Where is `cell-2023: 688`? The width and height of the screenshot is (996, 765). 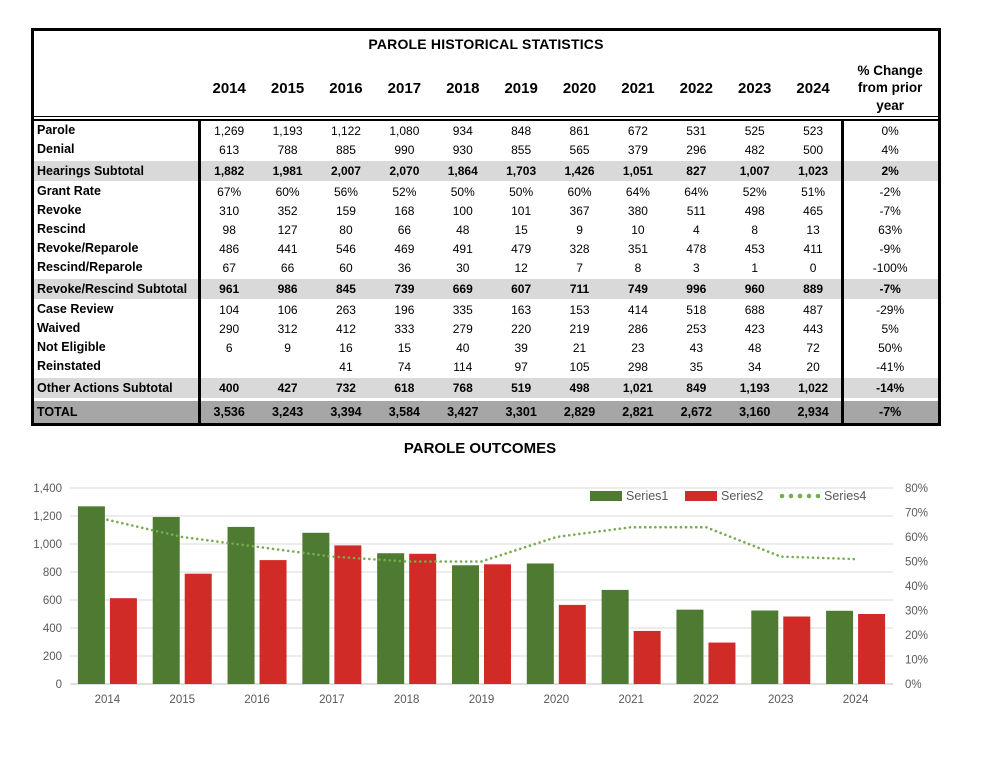 cell-2023: 688 is located at coordinates (754, 309).